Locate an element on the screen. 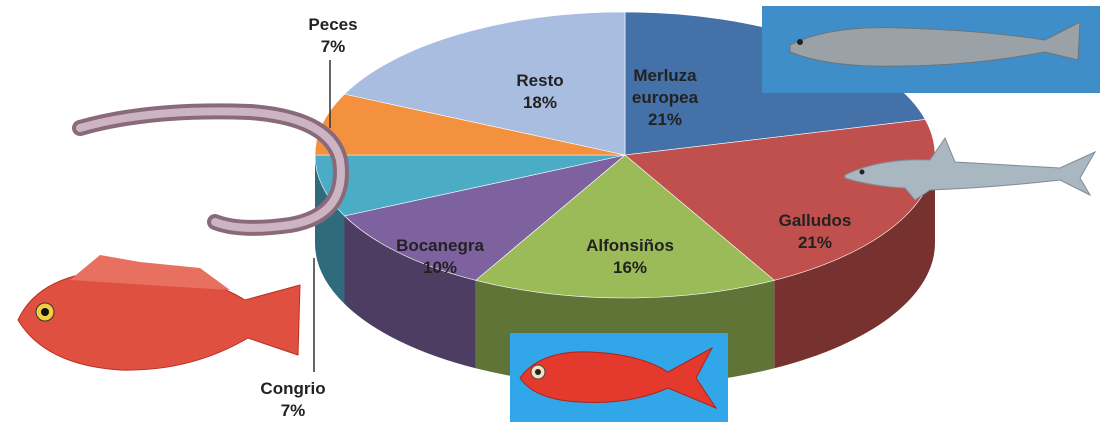 This screenshot has height=430, width=1109. slice-label: Galludos 21% is located at coordinates (815, 232).